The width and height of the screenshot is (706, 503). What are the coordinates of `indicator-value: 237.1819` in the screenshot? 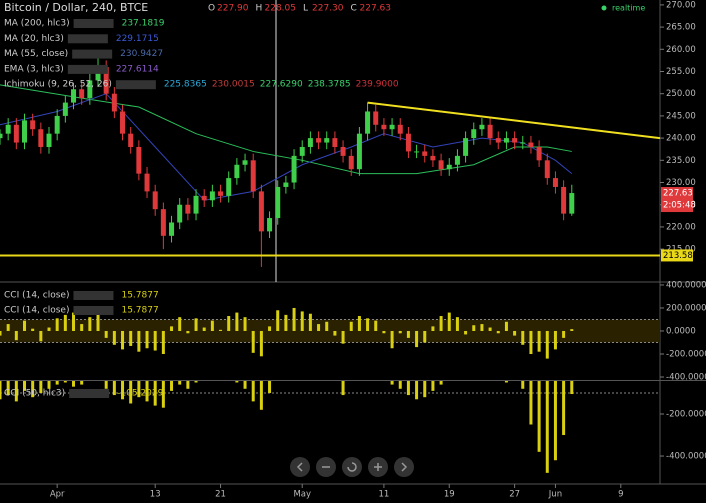 It's located at (143, 24).